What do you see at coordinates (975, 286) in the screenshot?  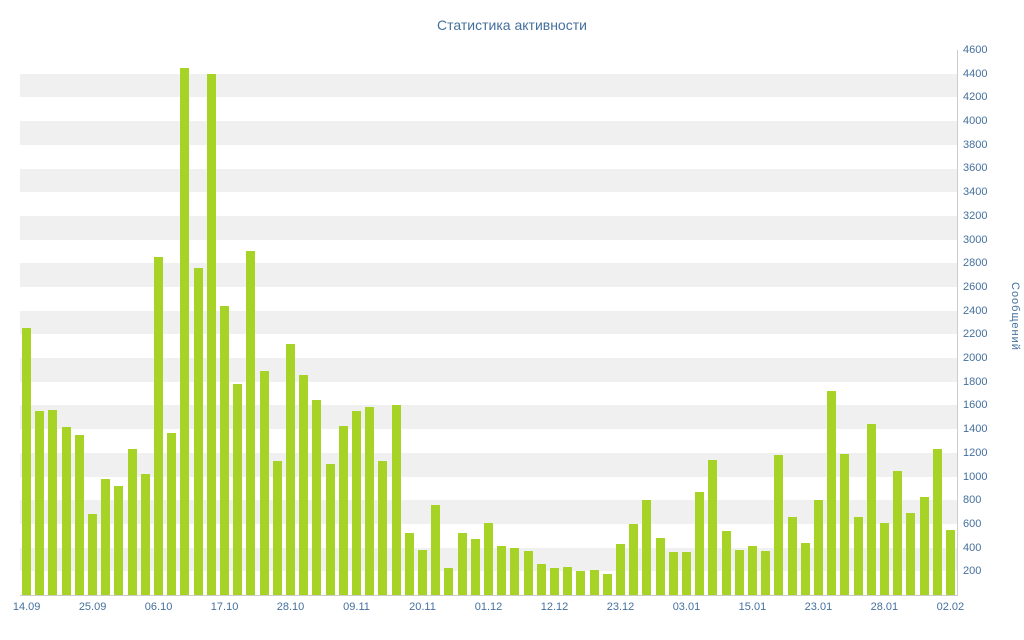 I see `y-tick-label: 2600` at bounding box center [975, 286].